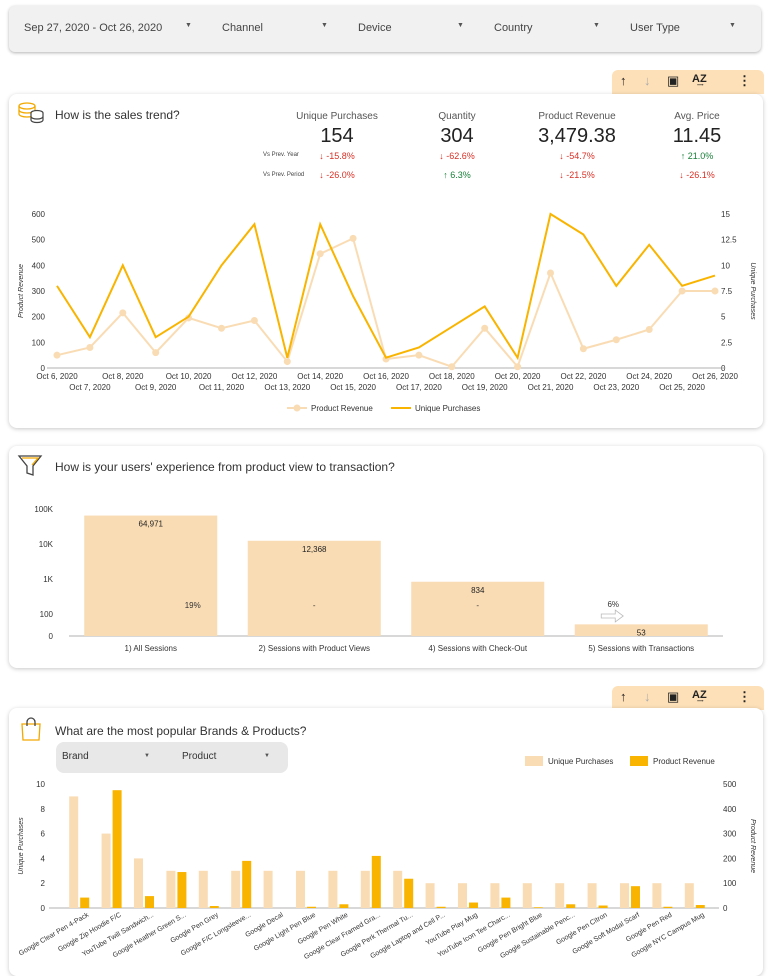 This screenshot has height=976, width=776. What do you see at coordinates (477, 605) in the screenshot?
I see `conversion-rate-label: -` at bounding box center [477, 605].